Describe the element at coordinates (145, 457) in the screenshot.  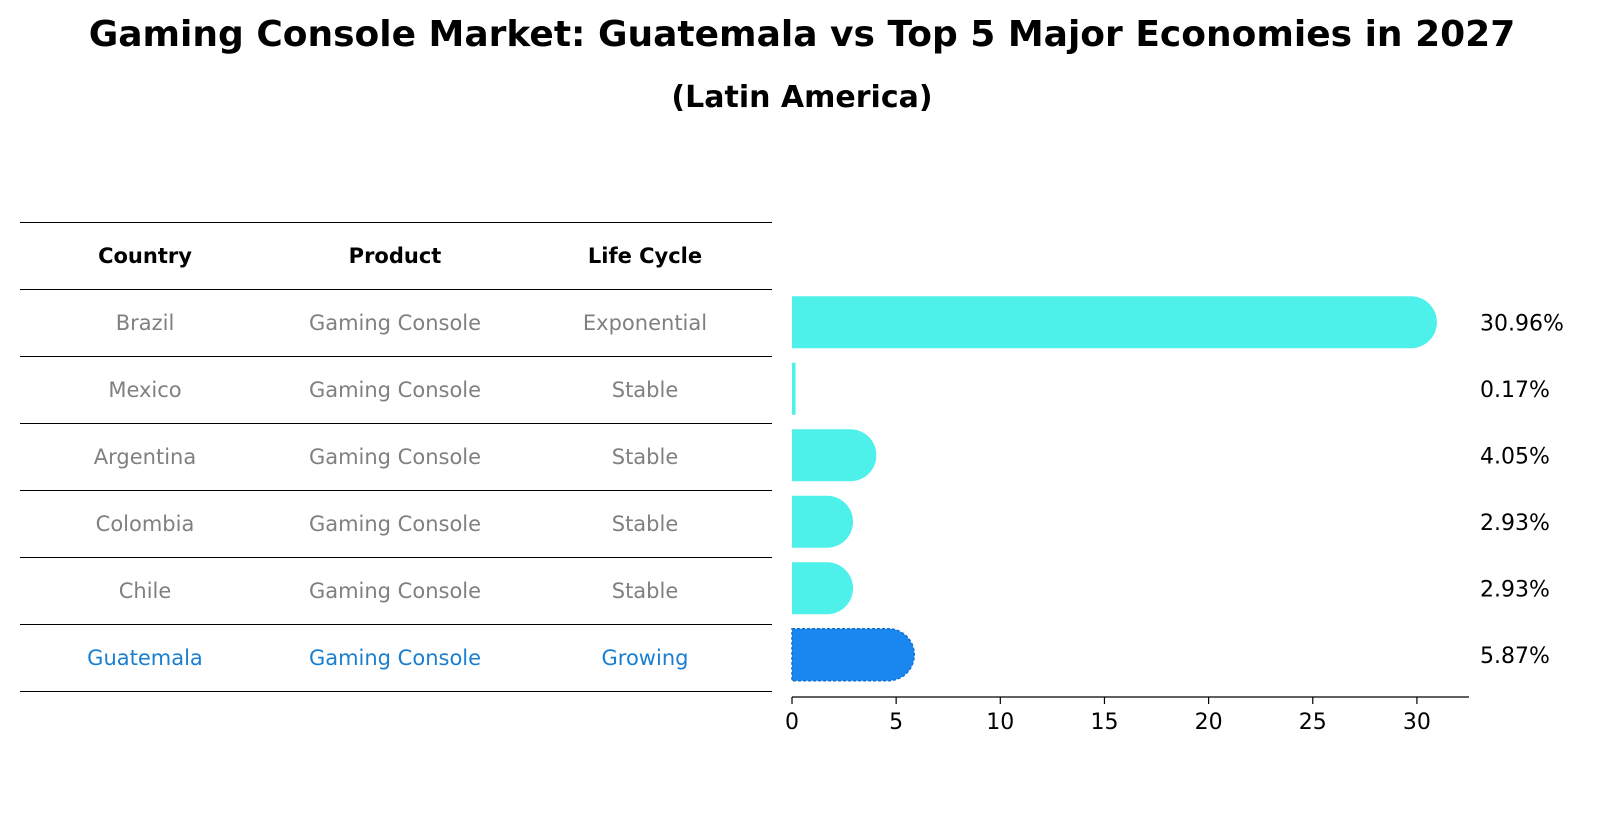
I see `cell-country: Argentina` at that location.